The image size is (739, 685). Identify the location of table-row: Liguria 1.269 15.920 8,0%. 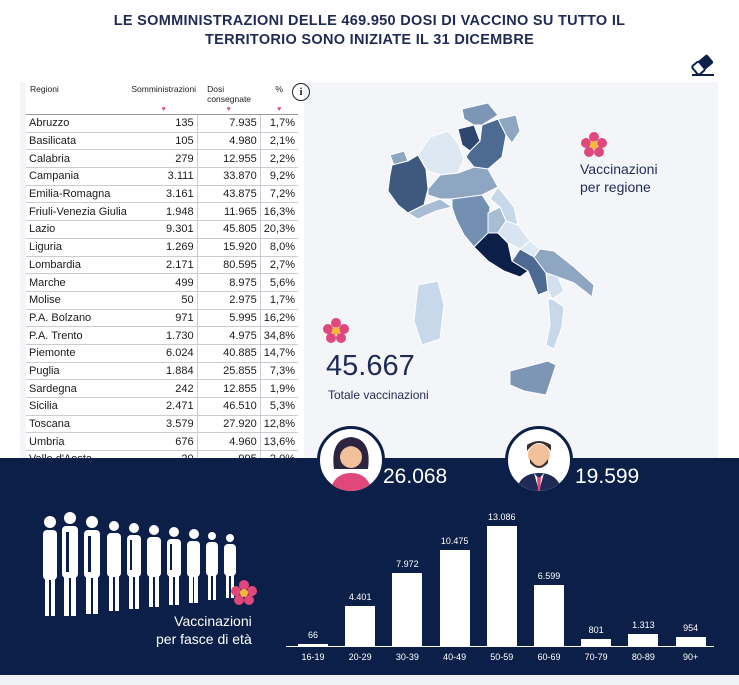
(162, 247).